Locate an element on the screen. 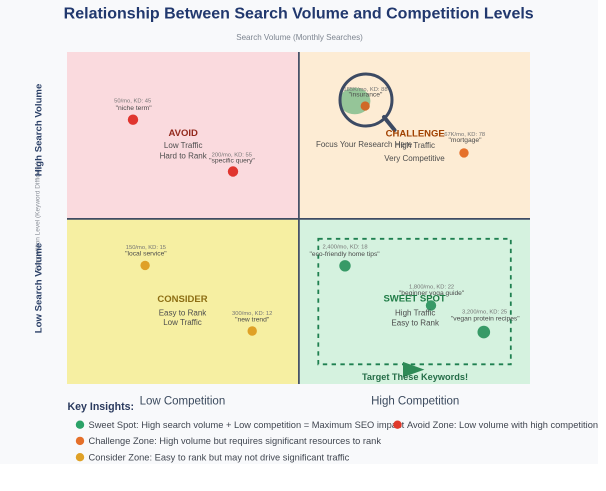 The image size is (606, 491). svg-text: Target These Keywords! is located at coordinates (415, 377).